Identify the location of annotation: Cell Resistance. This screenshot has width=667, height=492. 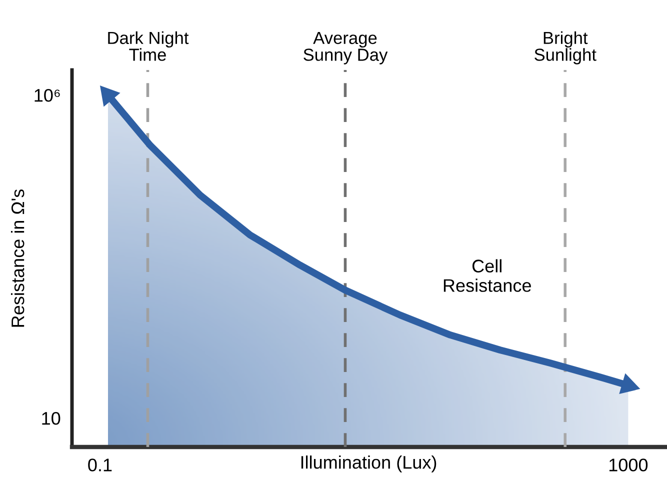
(487, 275).